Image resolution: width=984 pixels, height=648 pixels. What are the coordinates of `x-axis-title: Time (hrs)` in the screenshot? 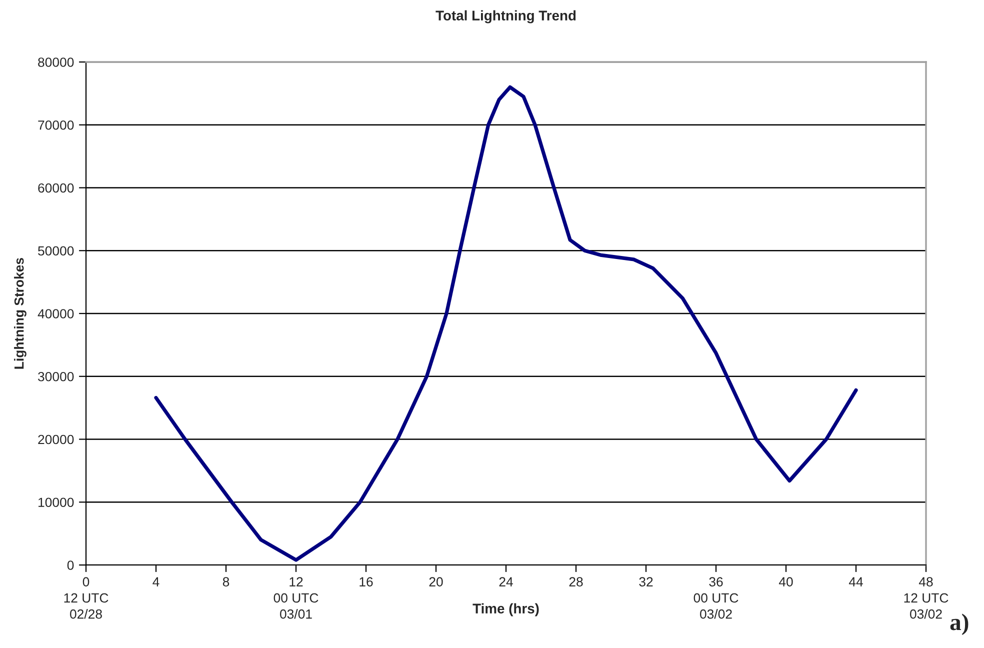 It's located at (505, 609).